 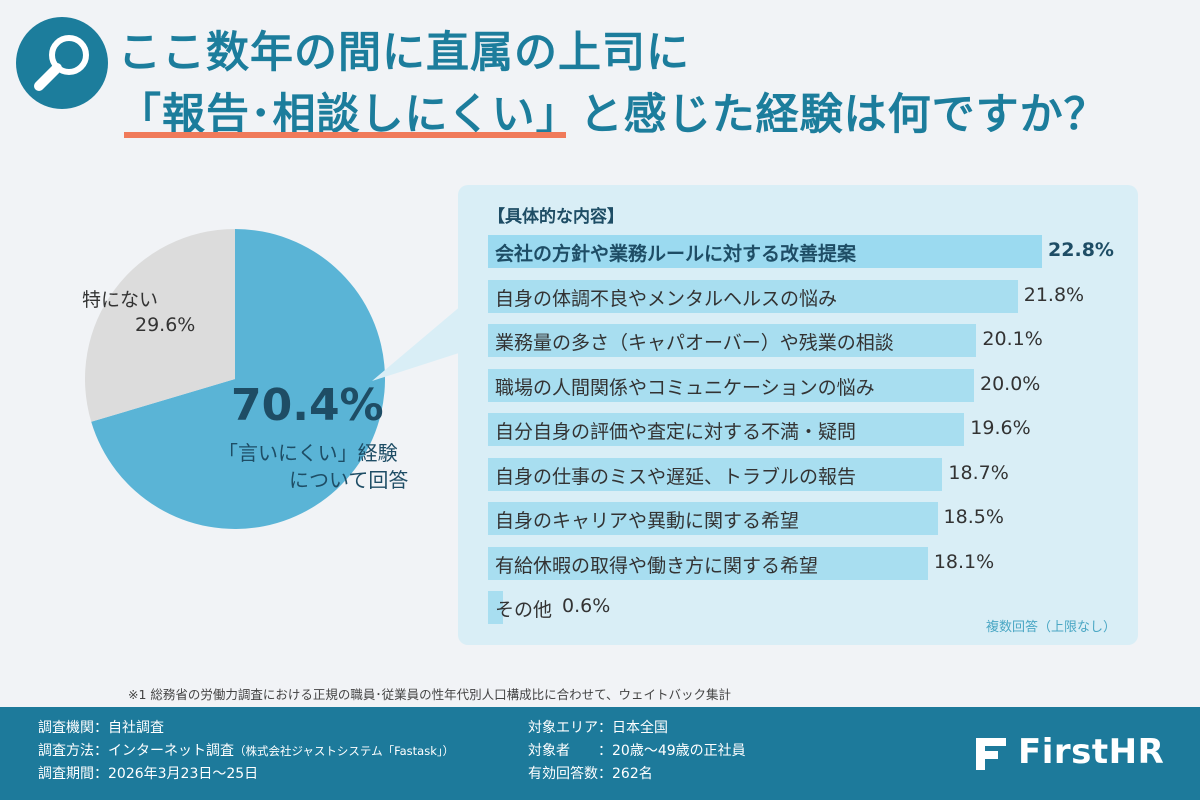 What do you see at coordinates (978, 472) in the screenshot?
I see `bar-value-label: 18.7%` at bounding box center [978, 472].